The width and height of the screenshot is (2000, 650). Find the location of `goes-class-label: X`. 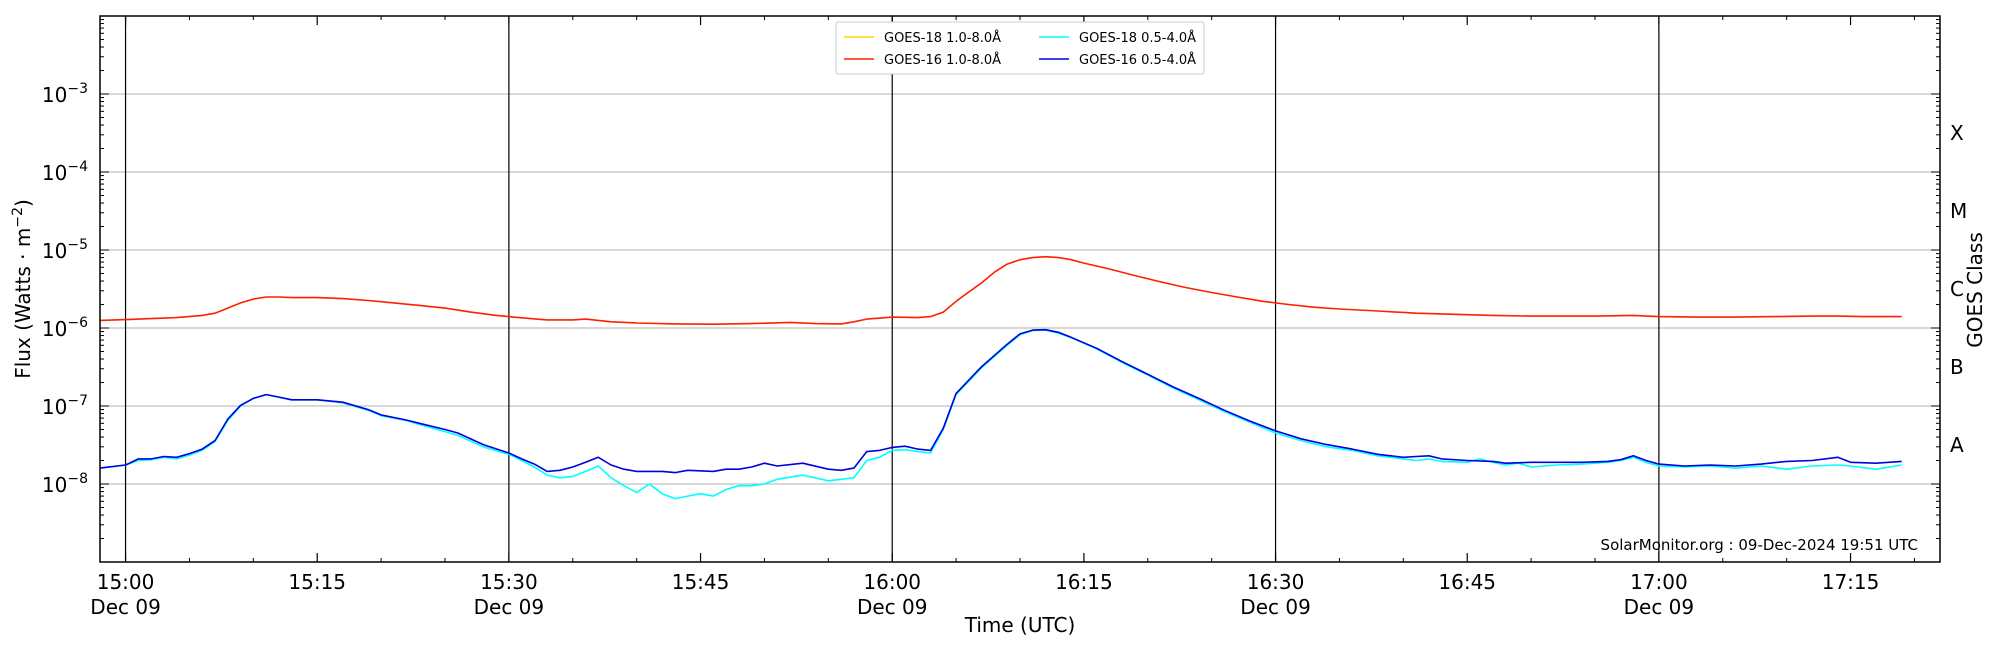

goes-class-label: X is located at coordinates (1957, 133).